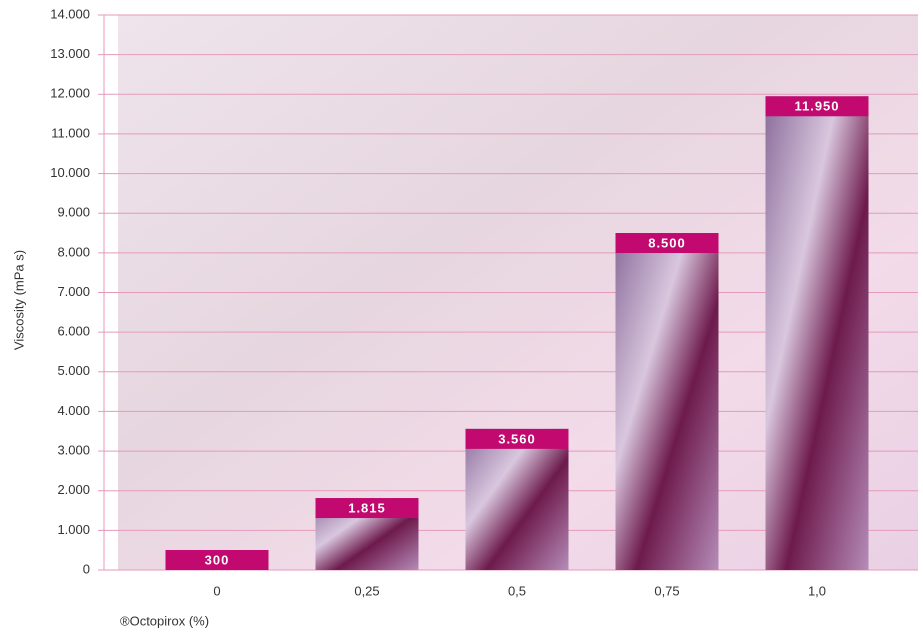  I want to click on y-tick-label: 8.000, so click(73, 251).